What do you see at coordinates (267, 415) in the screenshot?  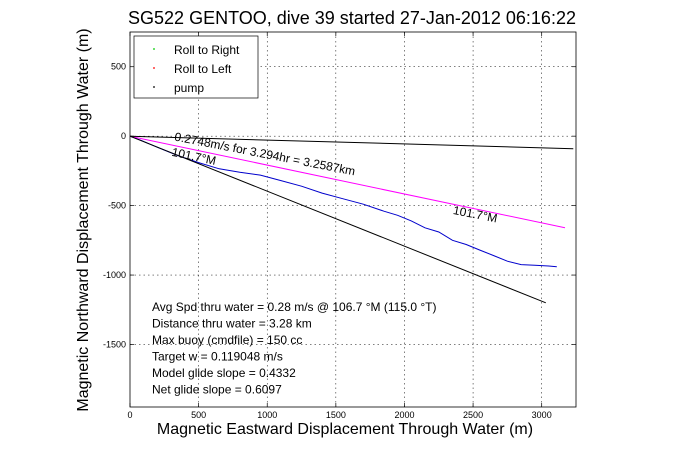 I see `x-tick-label: 1000` at bounding box center [267, 415].